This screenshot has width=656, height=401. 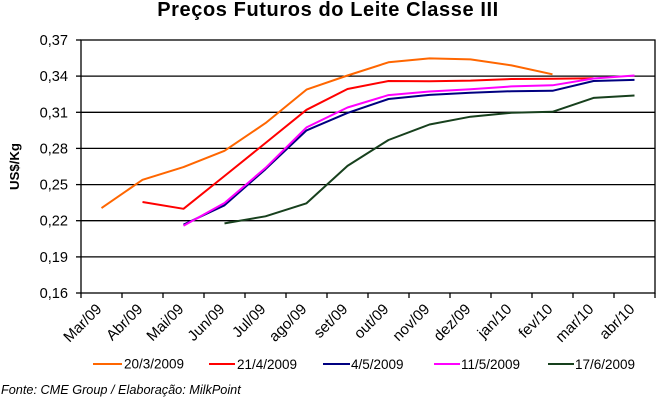 I want to click on svg-text: 20/3/2009, so click(x=154, y=364).